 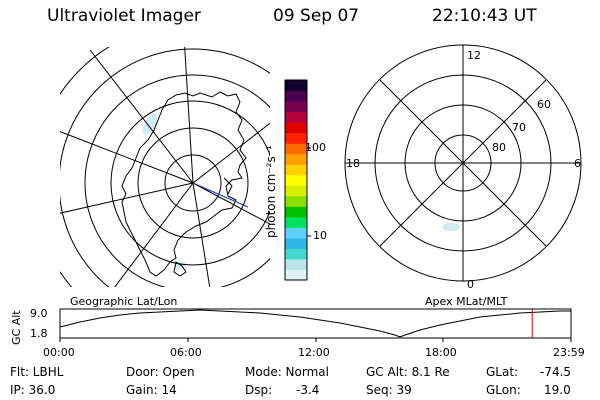 I want to click on filter-value: Flt: LBHL, so click(x=37, y=372).